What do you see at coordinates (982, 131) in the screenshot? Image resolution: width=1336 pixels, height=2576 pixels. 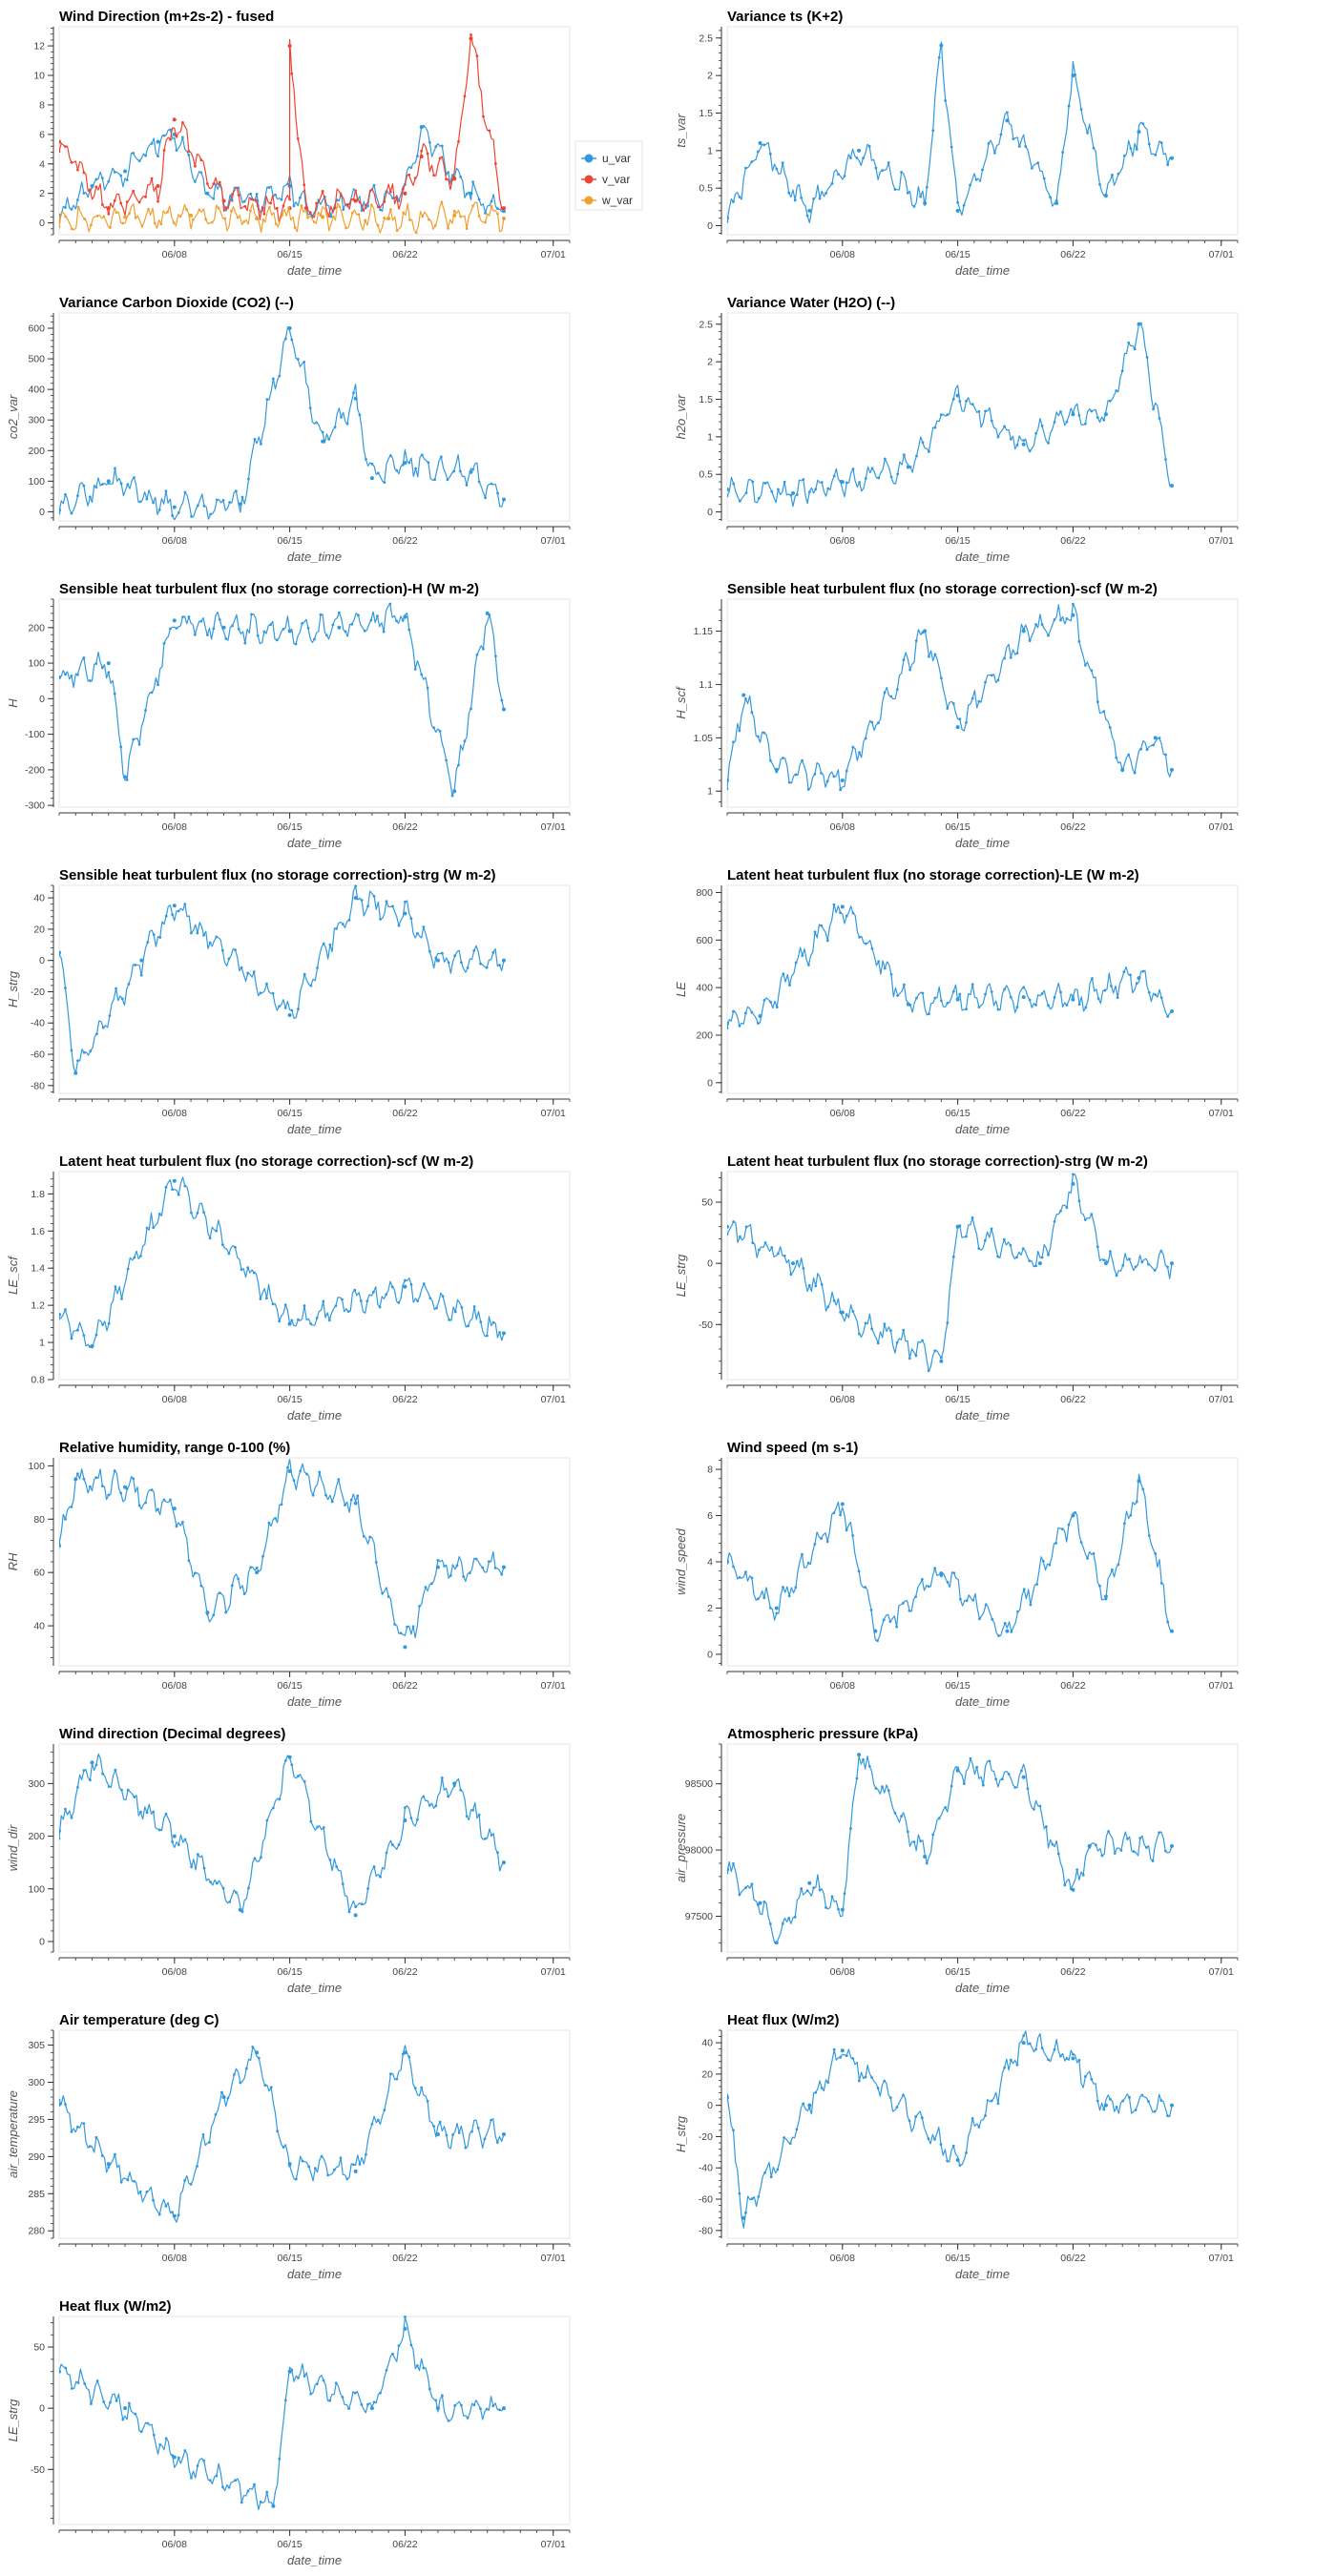 I see `plot-area` at bounding box center [982, 131].